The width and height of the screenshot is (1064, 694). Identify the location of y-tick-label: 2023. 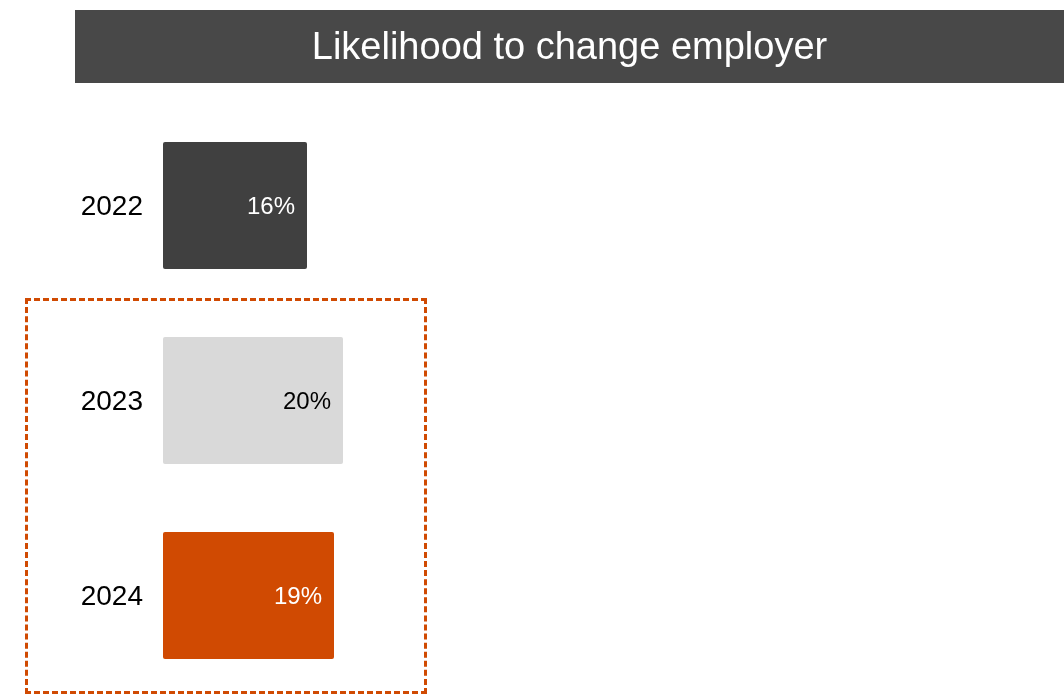
(111, 400).